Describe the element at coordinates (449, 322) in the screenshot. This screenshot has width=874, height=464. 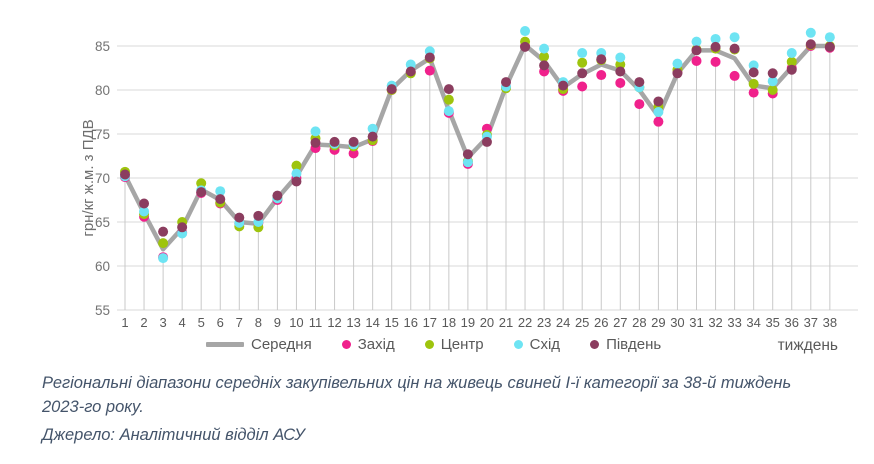
I see `x-tick-label-18: 18` at that location.